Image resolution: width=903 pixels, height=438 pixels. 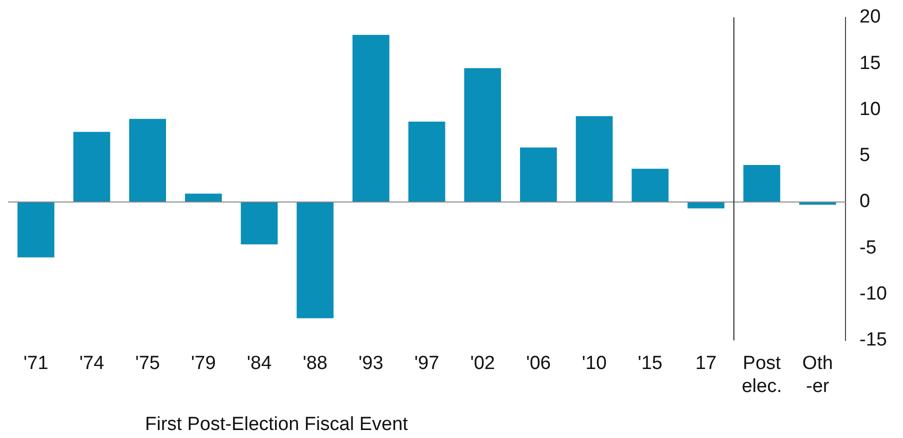 What do you see at coordinates (868, 247) in the screenshot?
I see `y-tick-label: -5` at bounding box center [868, 247].